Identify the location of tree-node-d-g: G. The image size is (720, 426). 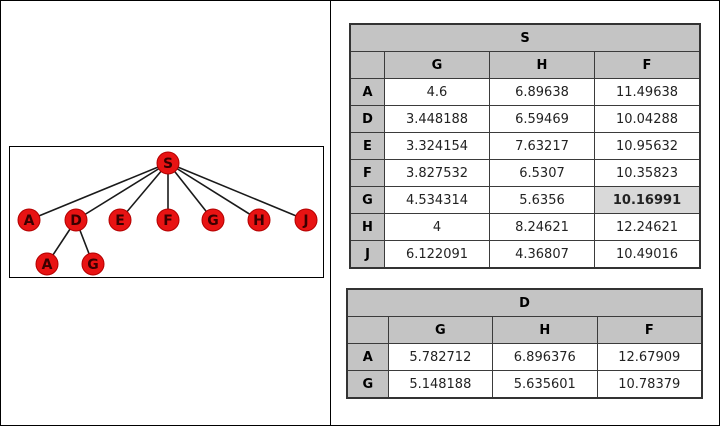
(93, 264).